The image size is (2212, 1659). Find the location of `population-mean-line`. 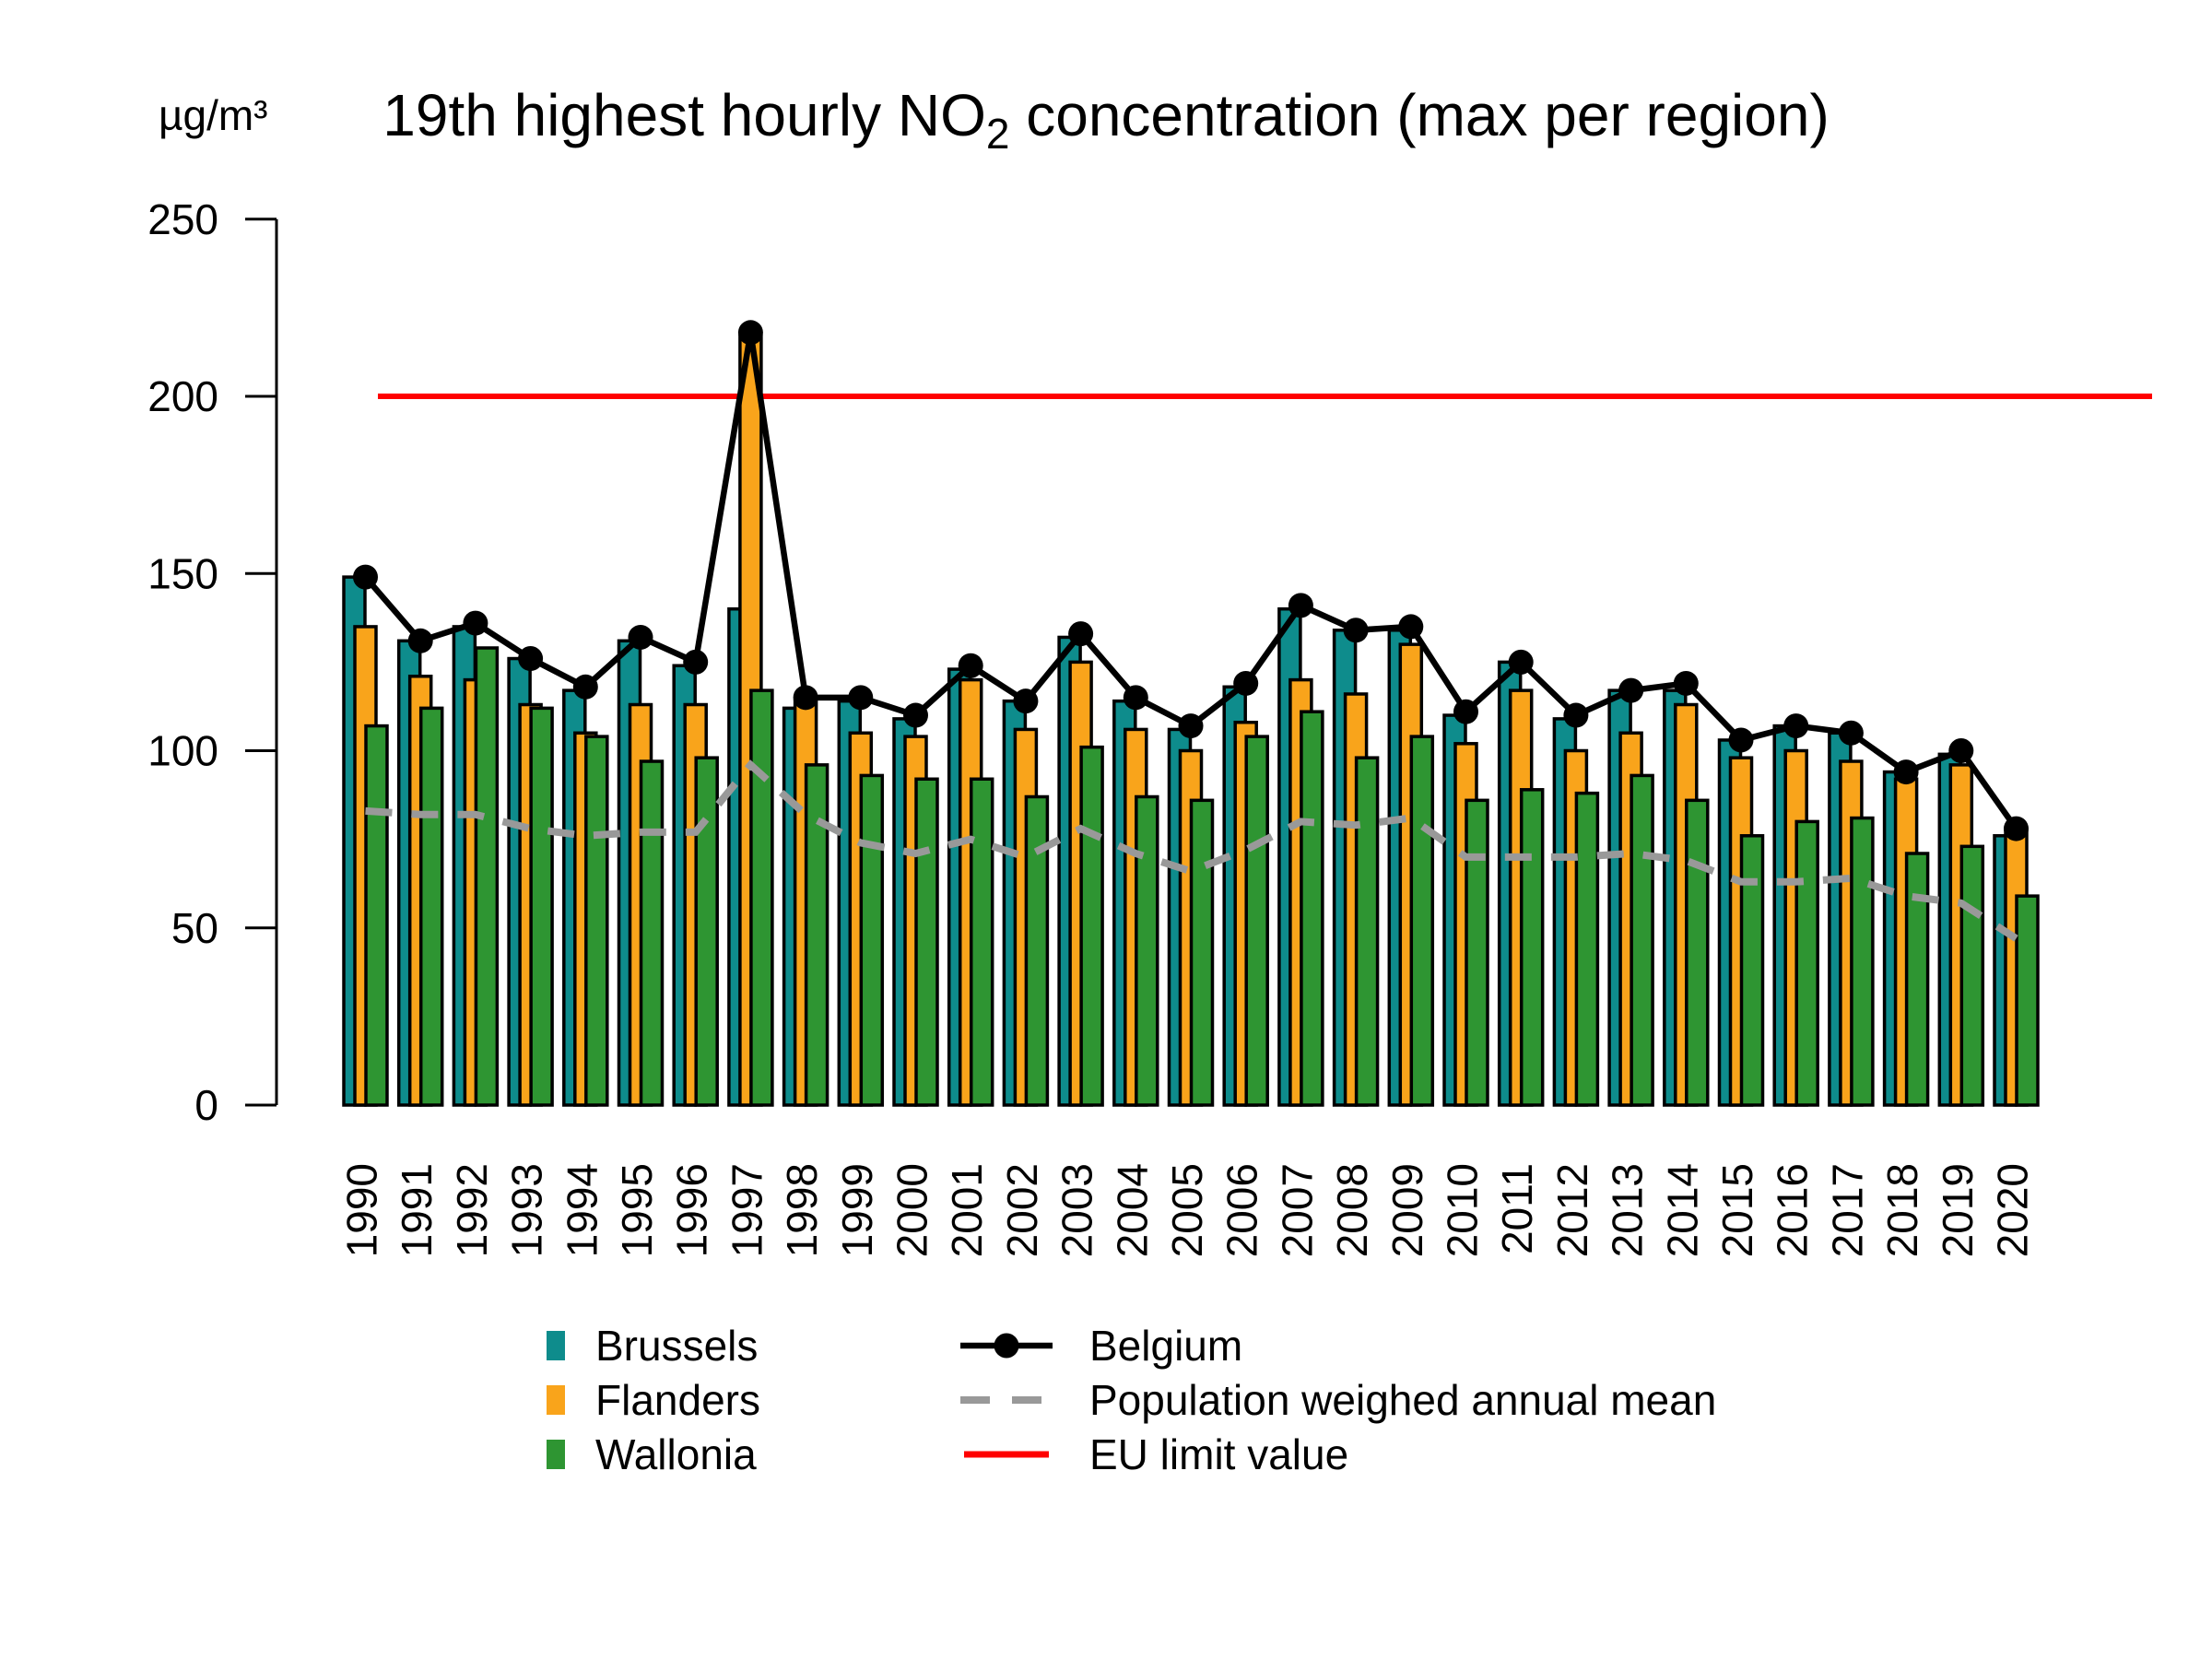

population-mean-line is located at coordinates (1191, 850).